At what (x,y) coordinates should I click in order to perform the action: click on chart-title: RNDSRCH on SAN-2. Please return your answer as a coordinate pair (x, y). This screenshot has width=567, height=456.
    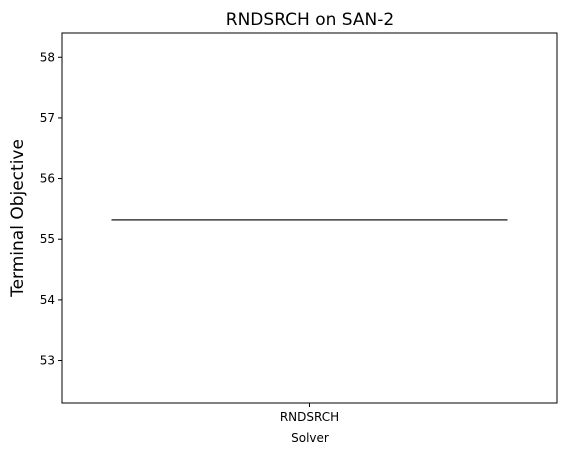
    Looking at the image, I should click on (310, 20).